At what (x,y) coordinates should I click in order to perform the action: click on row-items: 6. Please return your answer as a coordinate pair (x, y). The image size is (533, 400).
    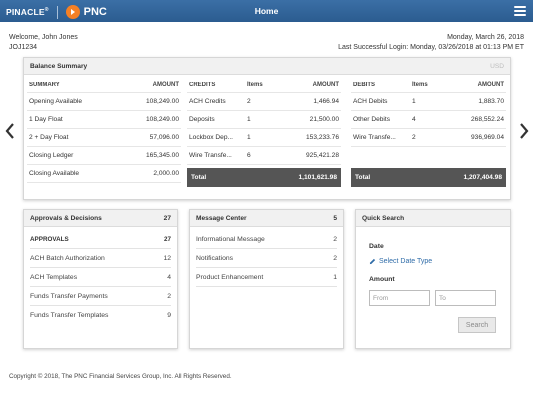
    Looking at the image, I should click on (249, 155).